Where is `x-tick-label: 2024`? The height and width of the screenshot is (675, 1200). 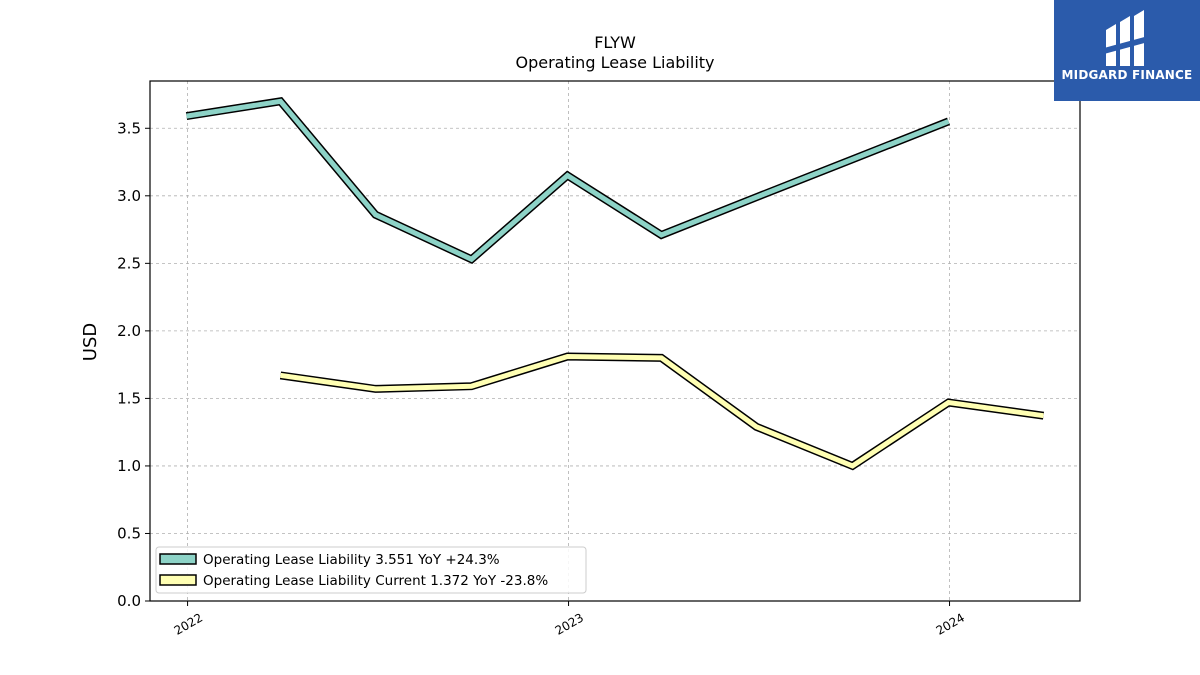 x-tick-label: 2024 is located at coordinates (950, 623).